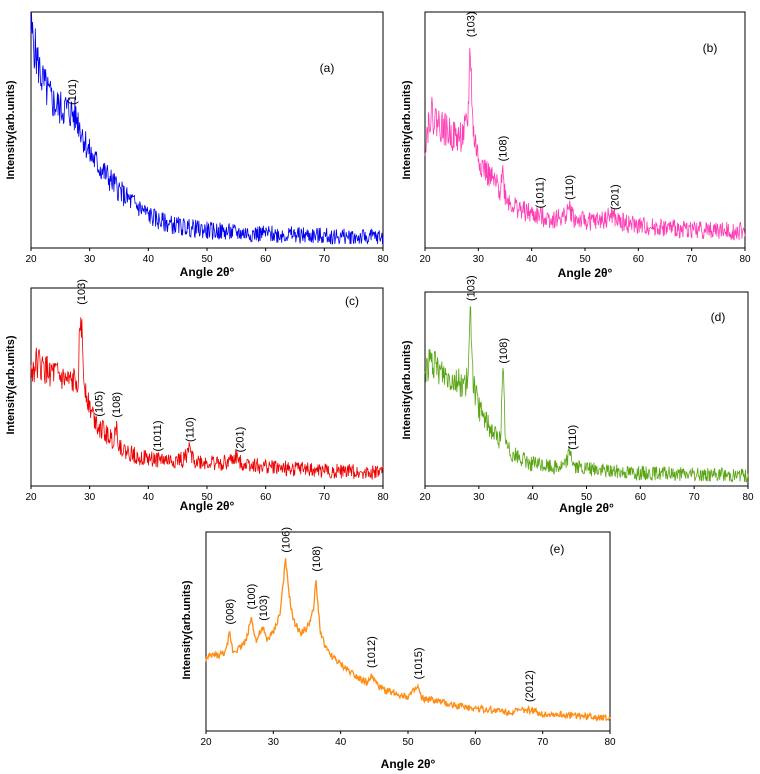 The width and height of the screenshot is (760, 774). Describe the element at coordinates (710, 48) in the screenshot. I see `panel-label: (b)` at that location.